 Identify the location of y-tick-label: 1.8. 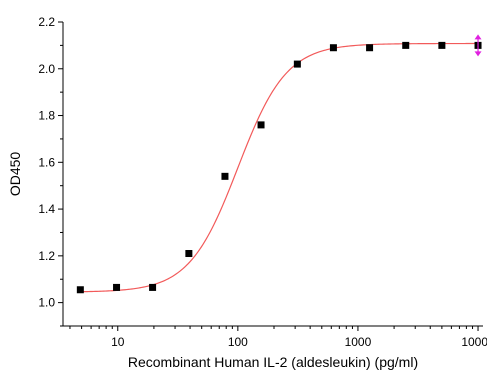
(46, 116).